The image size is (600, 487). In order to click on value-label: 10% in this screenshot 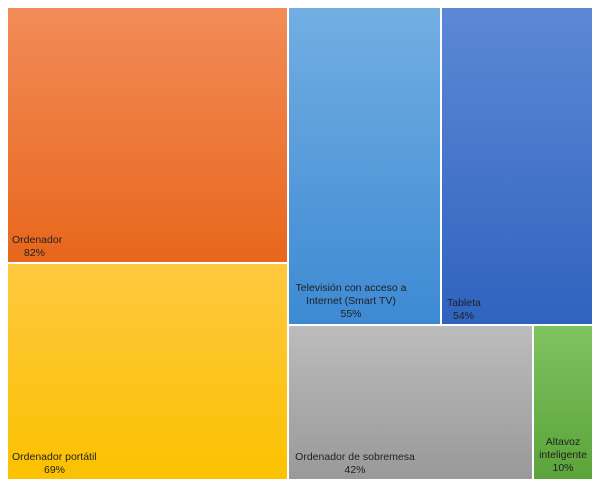, I will do `click(563, 468)`.